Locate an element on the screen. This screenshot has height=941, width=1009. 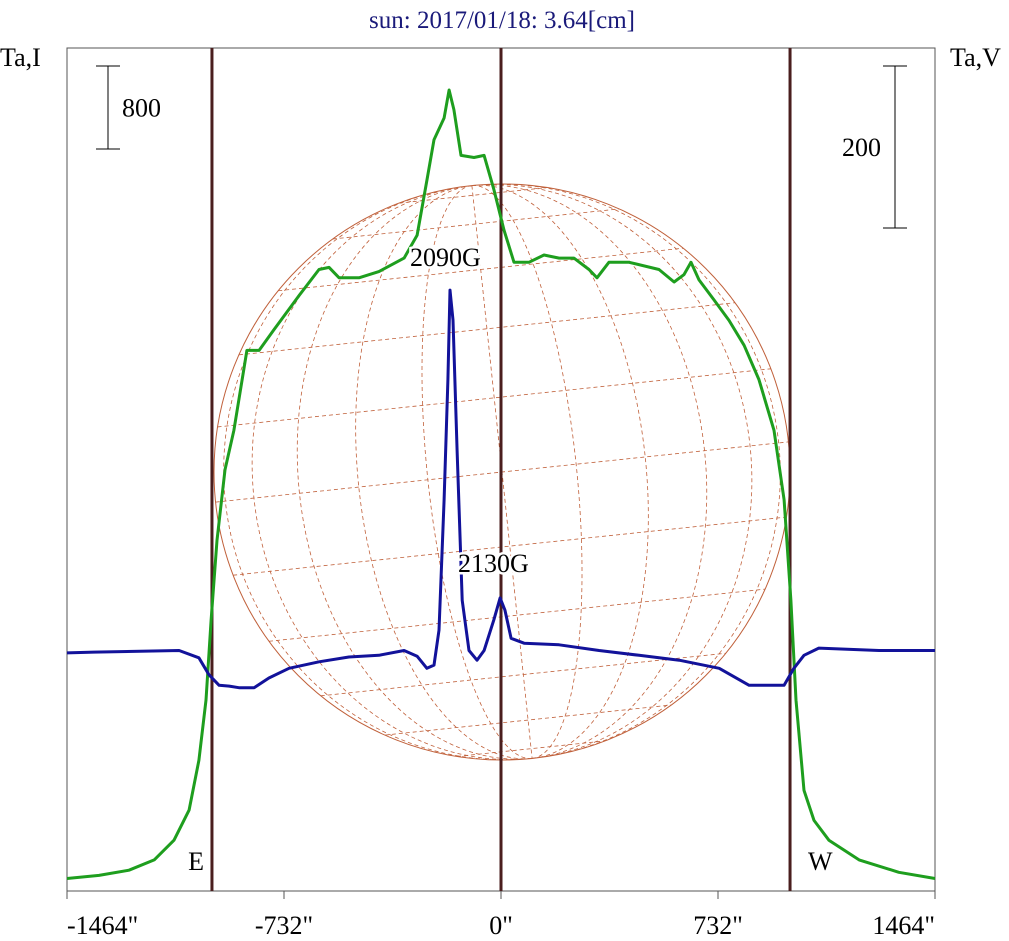
x-tick-label: -732" is located at coordinates (284, 925).